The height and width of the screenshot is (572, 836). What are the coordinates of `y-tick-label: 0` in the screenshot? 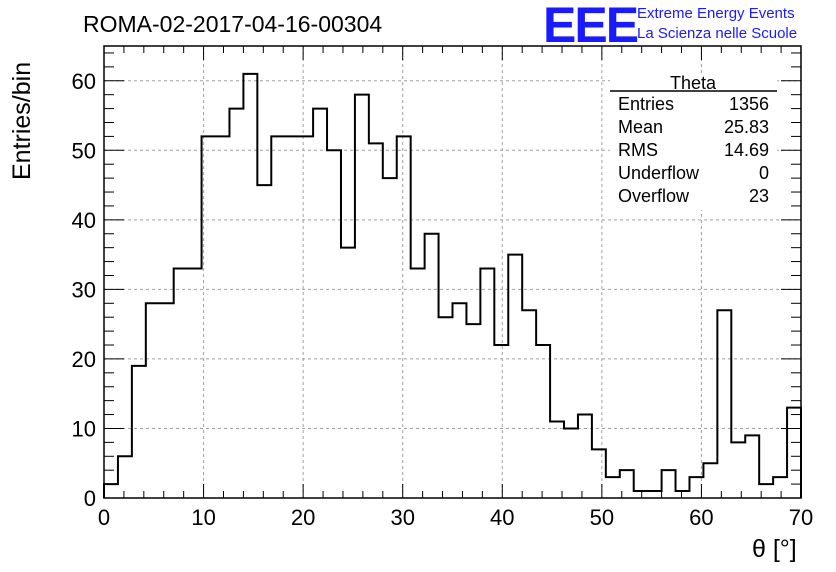 It's located at (90, 498).